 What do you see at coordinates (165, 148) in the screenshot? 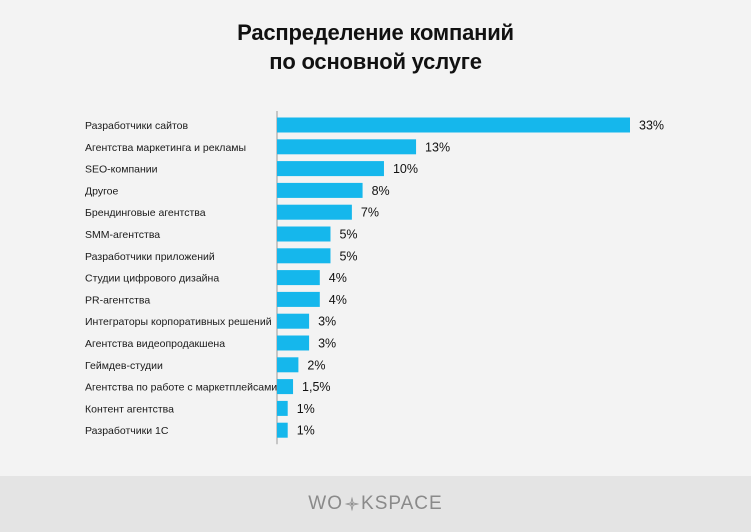
I see `category-label: Агентства маркетинга и рекламы` at bounding box center [165, 148].